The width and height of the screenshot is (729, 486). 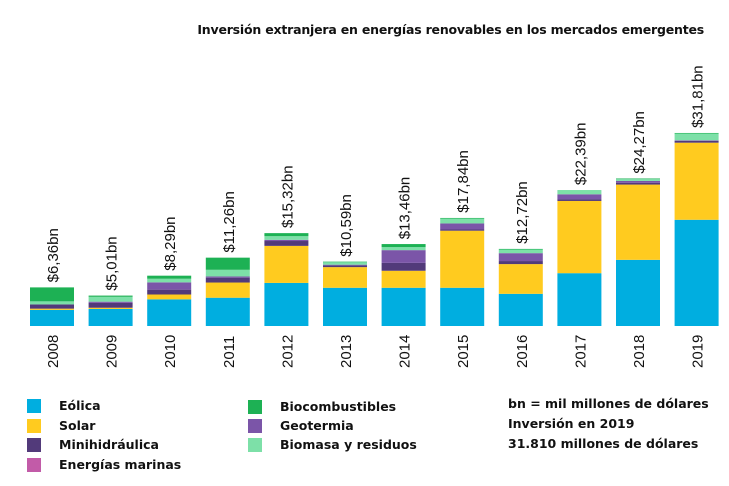 I want to click on legend-label: Solar, so click(x=77, y=425).